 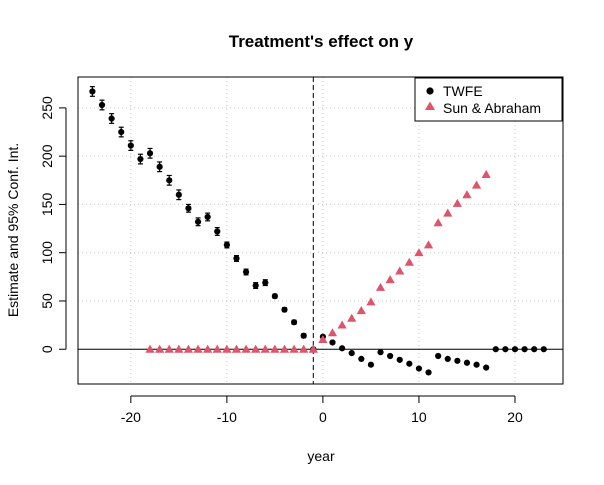 I want to click on y-tick-label: 150, so click(x=47, y=205).